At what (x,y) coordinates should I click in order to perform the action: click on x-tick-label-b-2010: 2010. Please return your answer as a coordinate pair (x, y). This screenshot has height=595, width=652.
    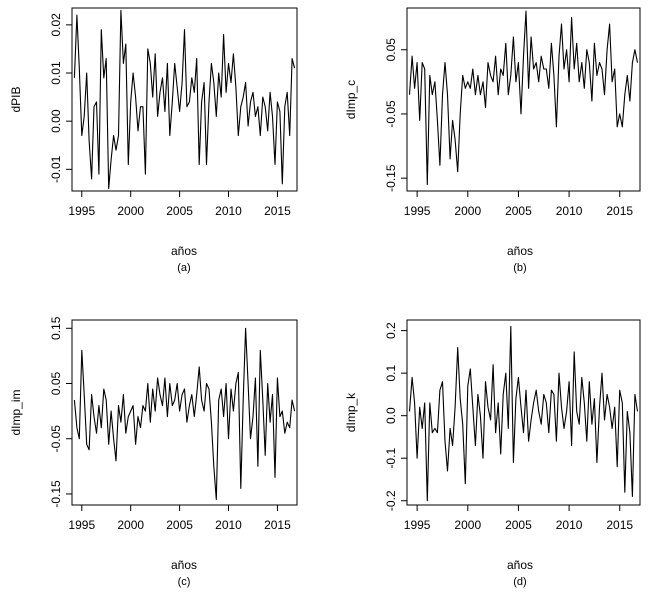
    Looking at the image, I should click on (569, 211).